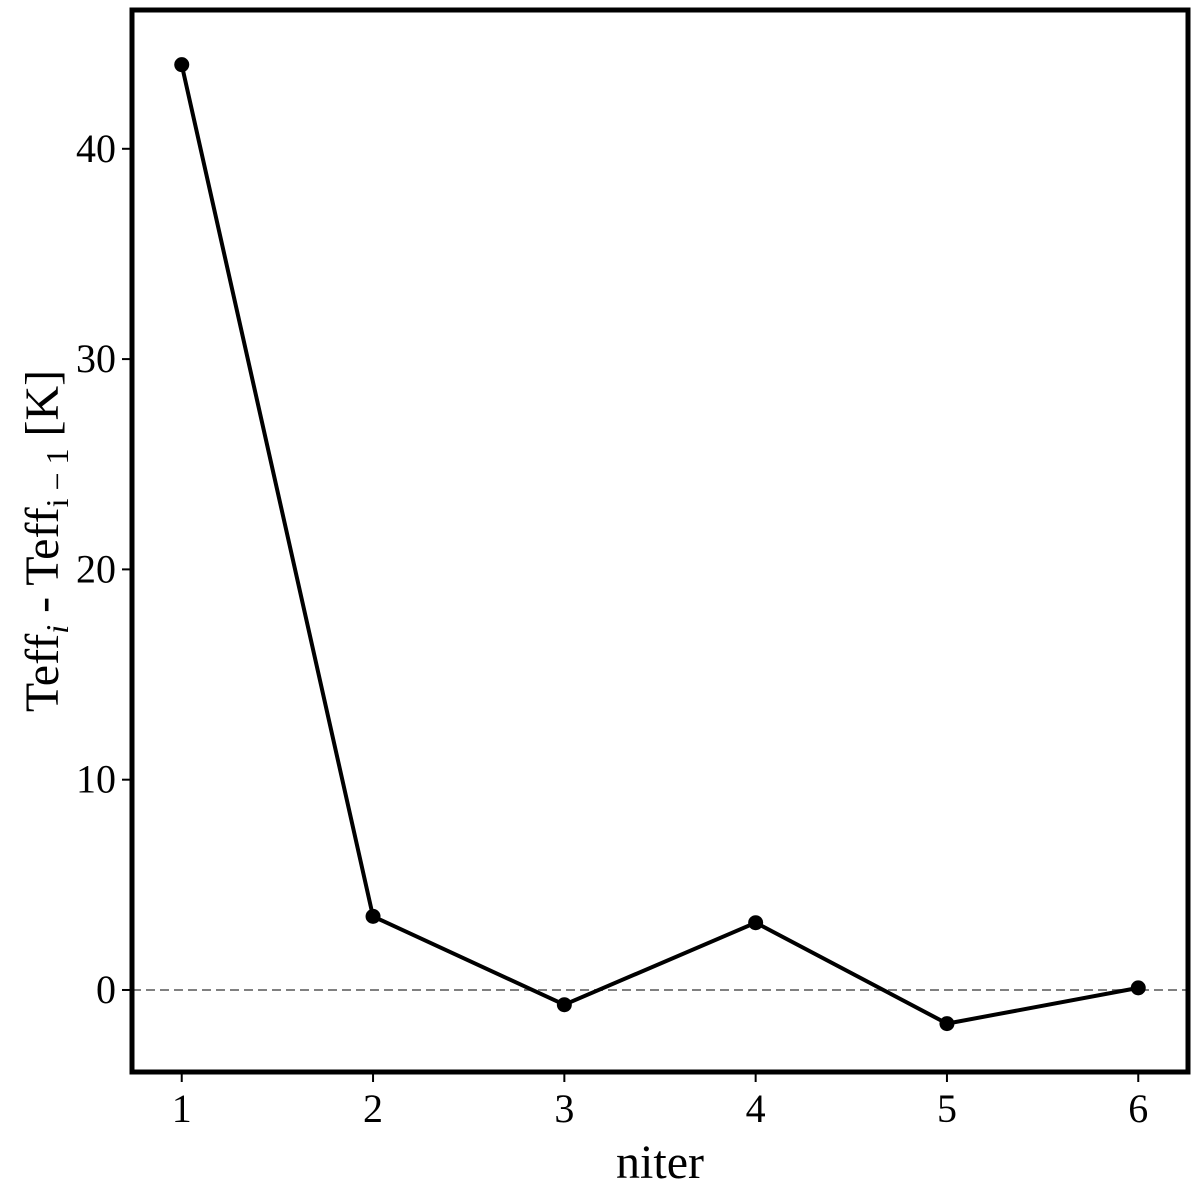 This screenshot has height=1200, width=1200. What do you see at coordinates (96, 779) in the screenshot?
I see `y-tick-label: 10` at bounding box center [96, 779].